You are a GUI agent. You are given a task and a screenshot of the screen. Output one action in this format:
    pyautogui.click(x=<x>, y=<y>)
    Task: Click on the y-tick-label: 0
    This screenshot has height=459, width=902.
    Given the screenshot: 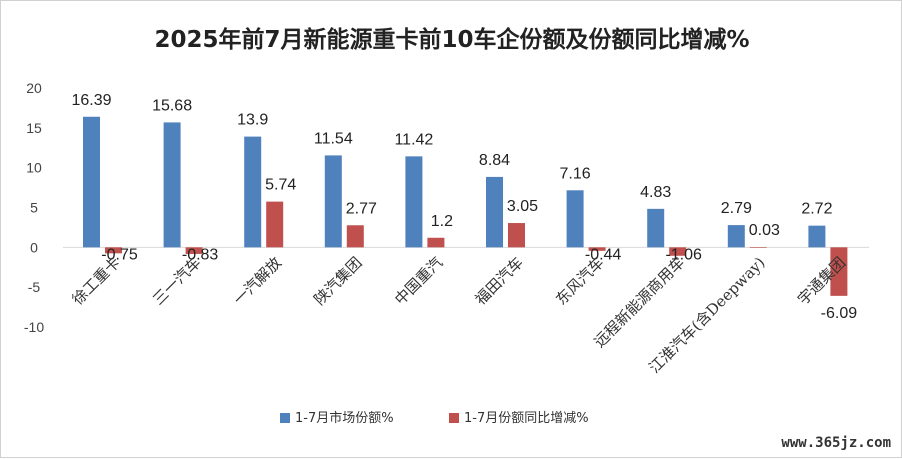 What is the action you would take?
    pyautogui.click(x=34, y=247)
    